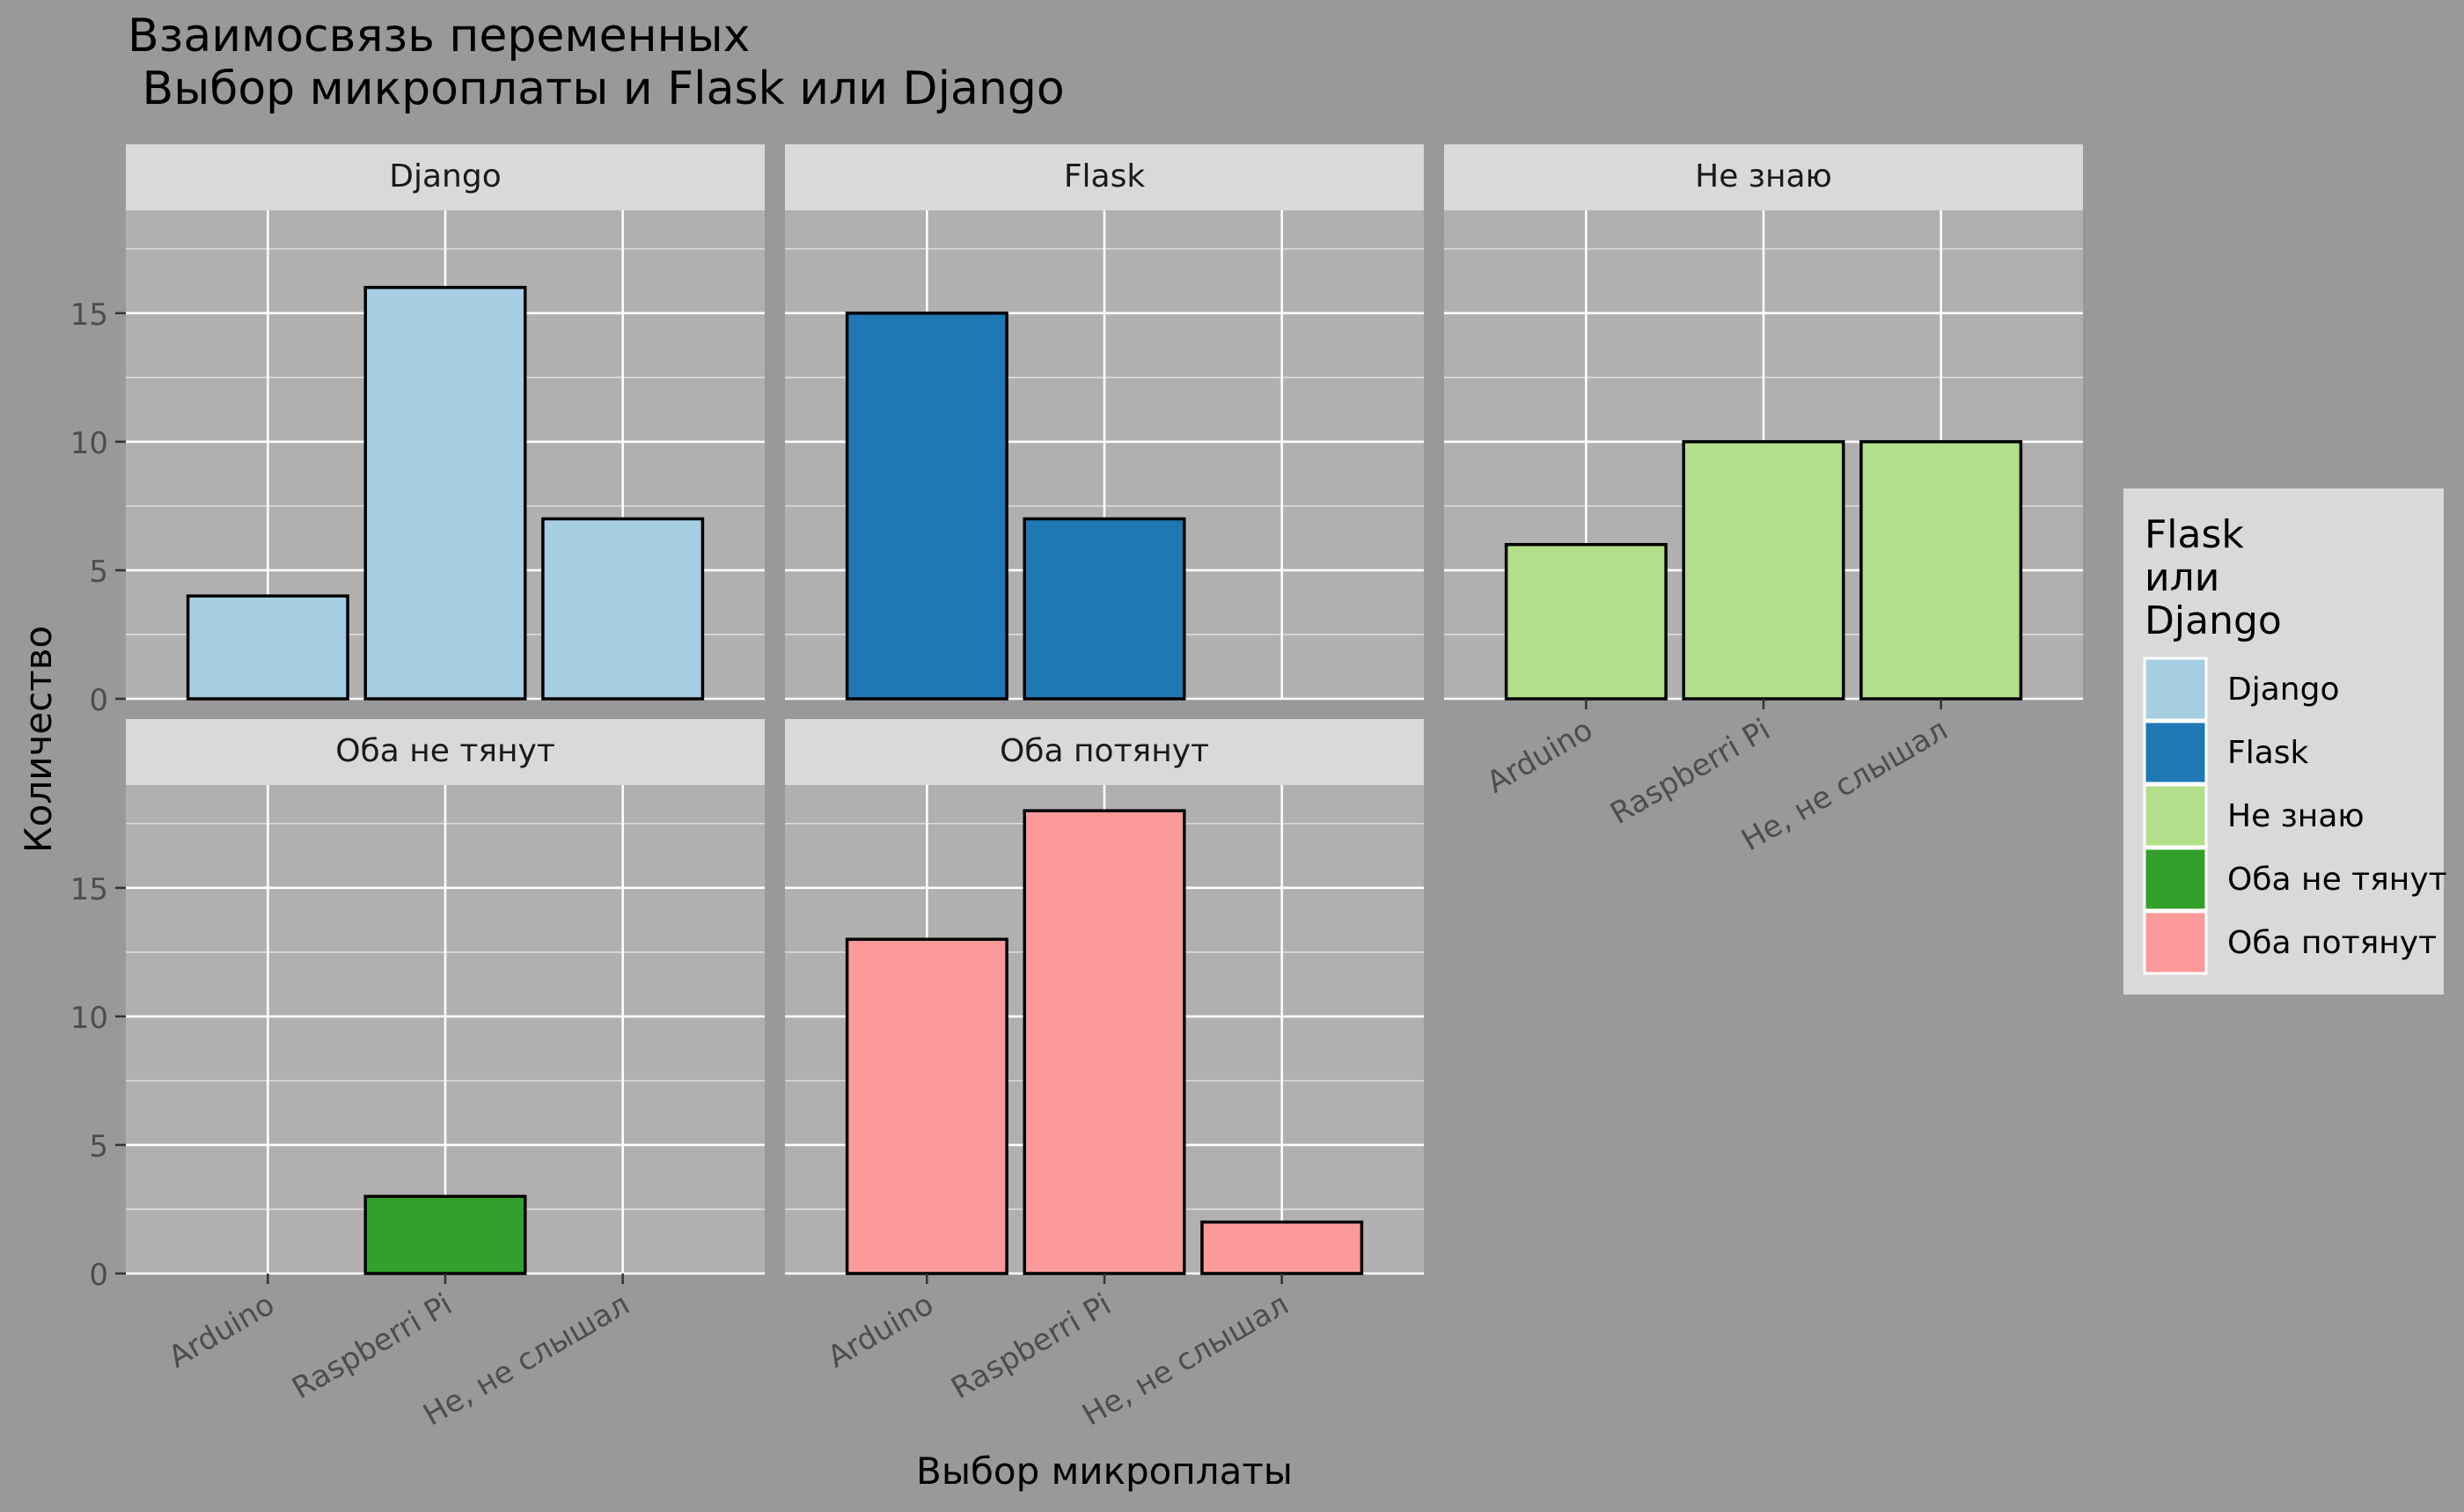 This screenshot has height=1512, width=2464. I want to click on chart-title-line: Взаимосвязь переменных, so click(439, 36).